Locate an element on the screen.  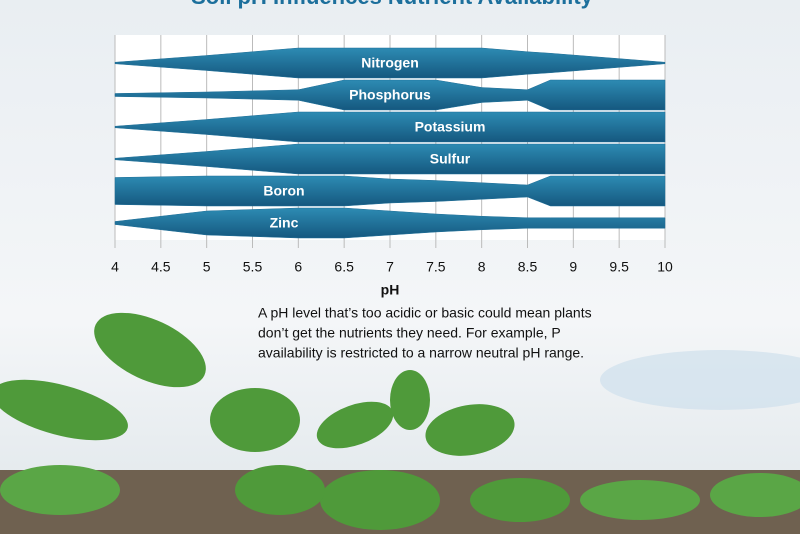
chart-title: Soil pH Influences Nutrient Availability is located at coordinates (392, 4).